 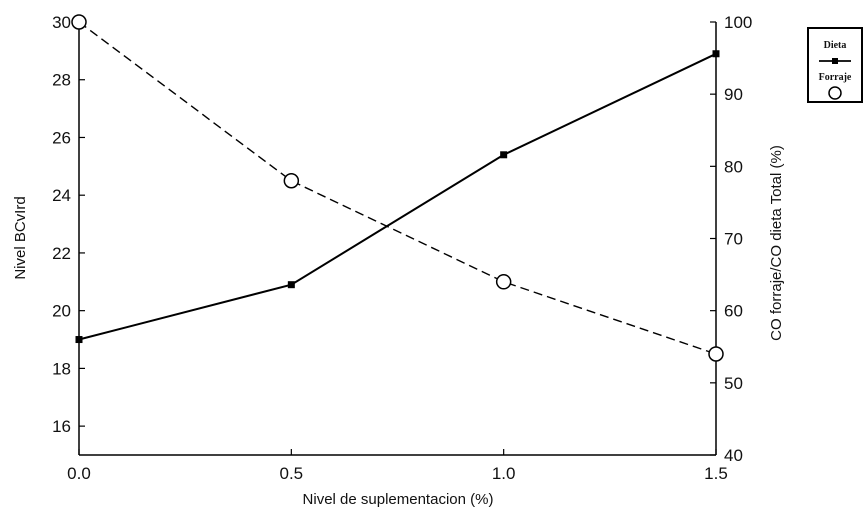 What do you see at coordinates (835, 77) in the screenshot?
I see `legend-label-forraje: Forraje` at bounding box center [835, 77].